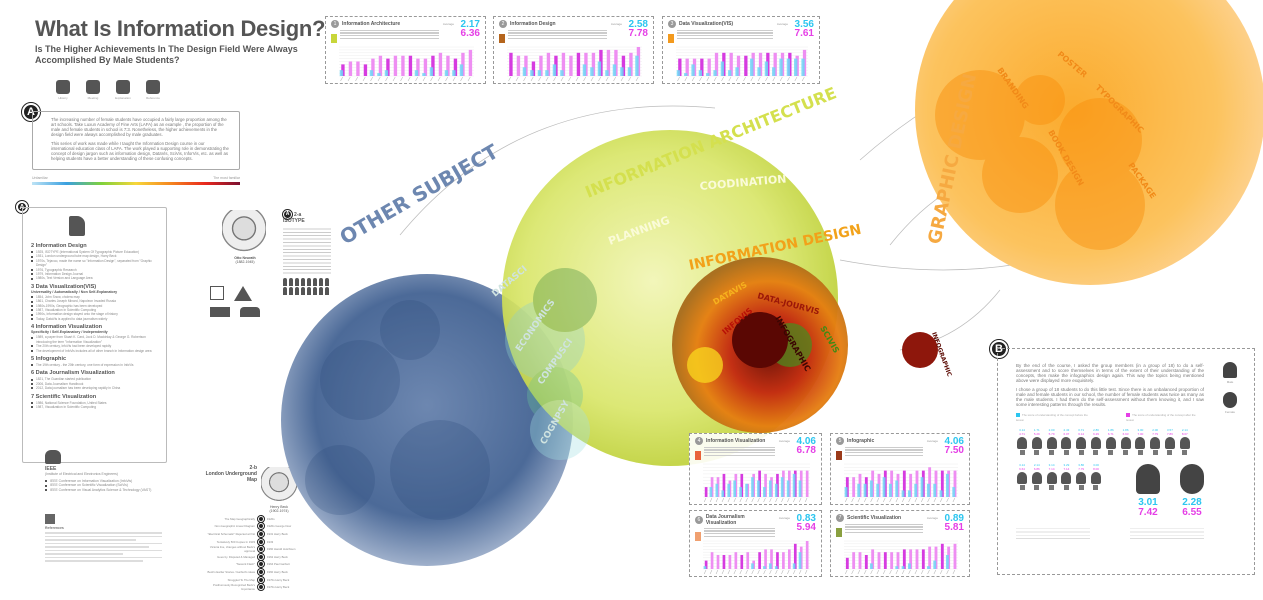 Image resolution: width=1263 pixels, height=600 pixels. I want to click on timeline-event-date: 1960 Harold Hutchison, so click(281, 549).